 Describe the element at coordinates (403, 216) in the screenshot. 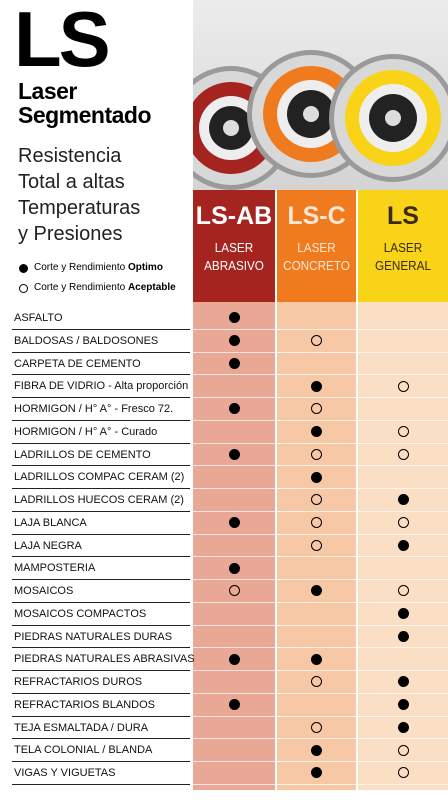

I see `product-code: LS` at that location.